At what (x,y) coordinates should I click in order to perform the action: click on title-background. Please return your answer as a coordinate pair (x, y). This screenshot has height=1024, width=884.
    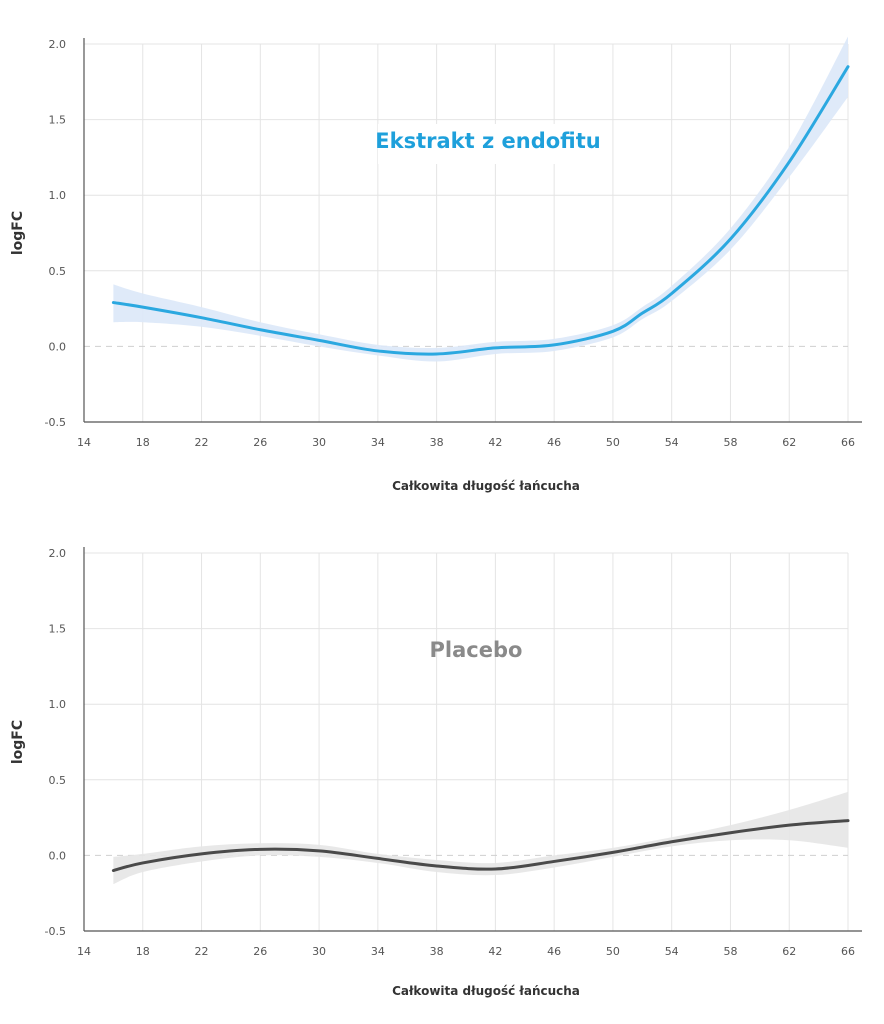
    Looking at the image, I should click on (488, 144).